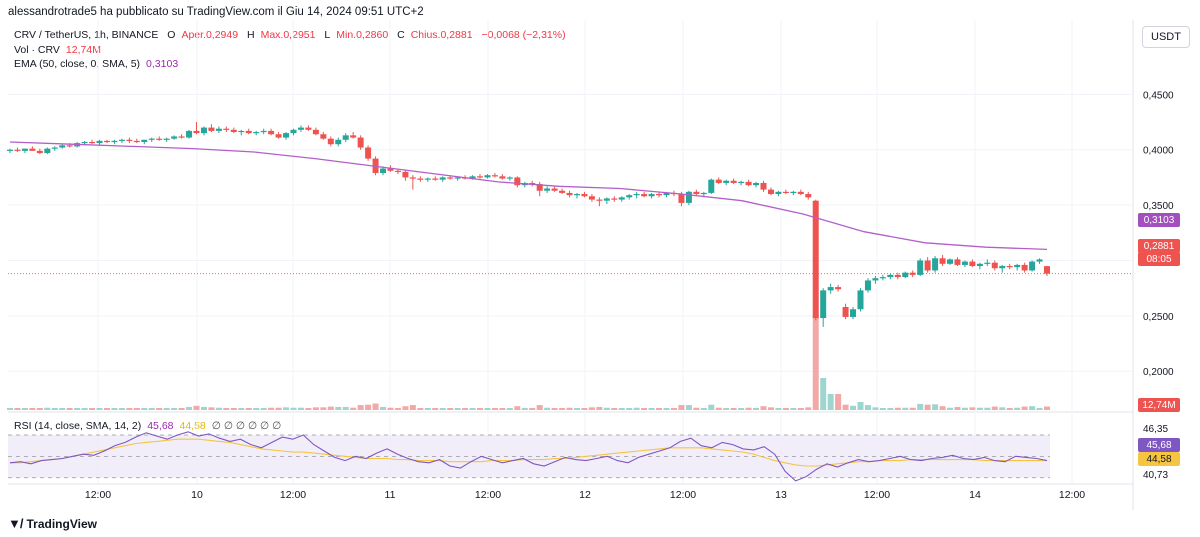 The height and width of the screenshot is (537, 1200). What do you see at coordinates (192, 426) in the screenshot?
I see `rsi-sma-value: 44,58` at bounding box center [192, 426].